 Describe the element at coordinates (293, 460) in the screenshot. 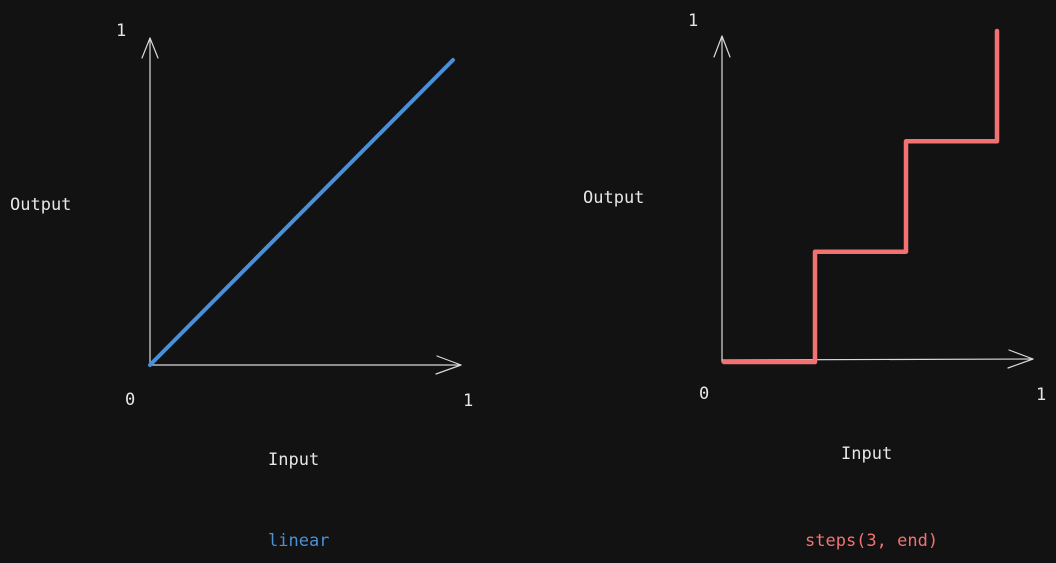

I see `linear-x-label: Input` at that location.